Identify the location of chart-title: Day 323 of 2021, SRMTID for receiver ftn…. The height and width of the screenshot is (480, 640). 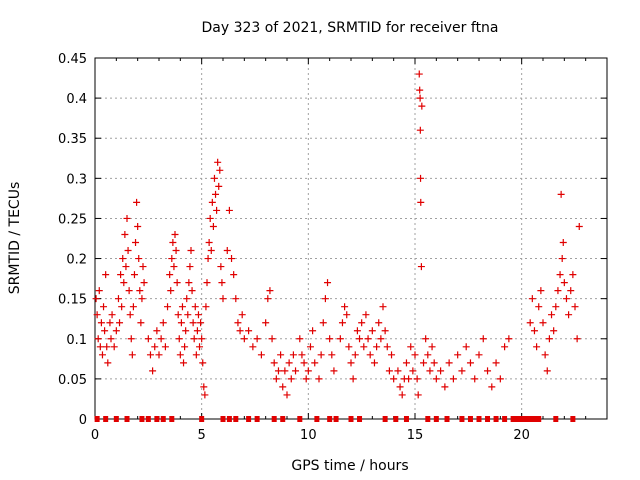
(349, 28).